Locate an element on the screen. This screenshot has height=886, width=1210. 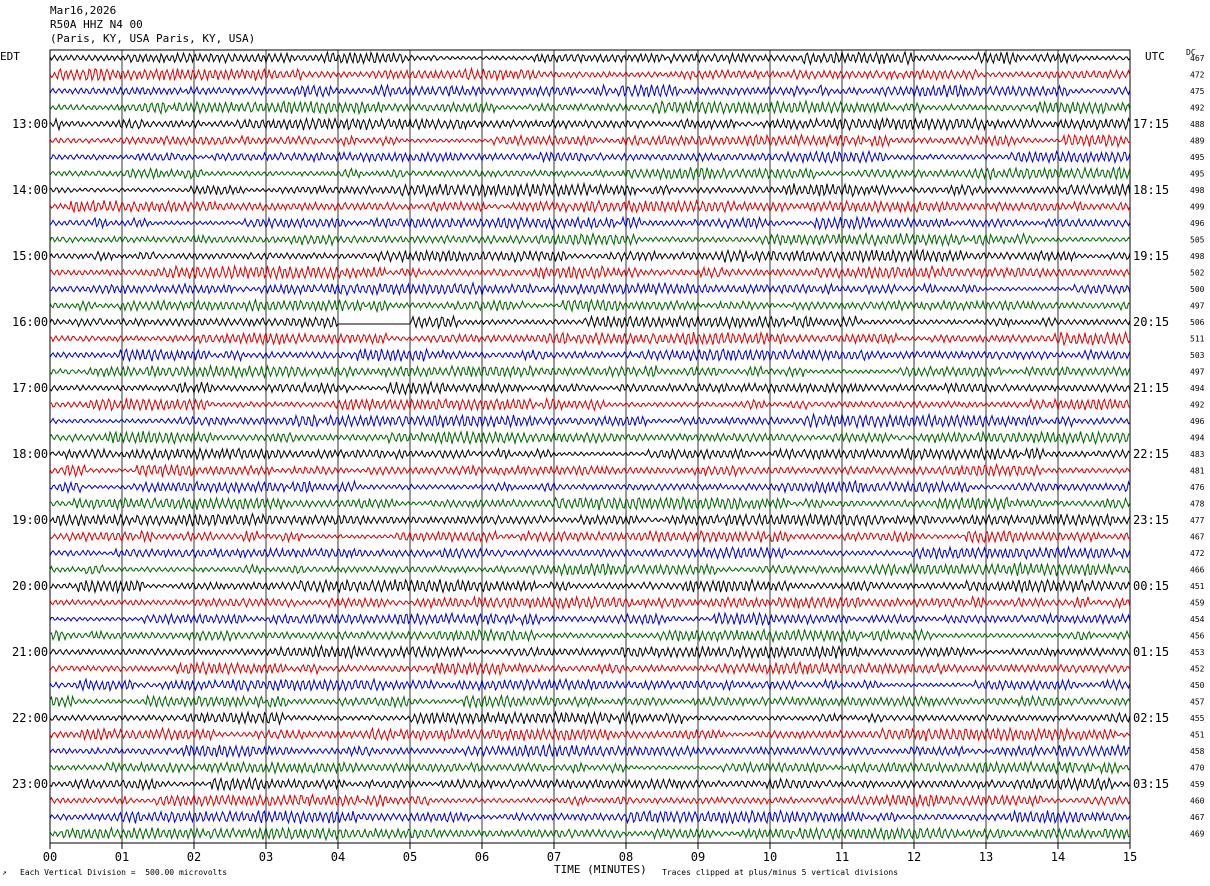
dc-offset-label: 500 is located at coordinates (1197, 289).